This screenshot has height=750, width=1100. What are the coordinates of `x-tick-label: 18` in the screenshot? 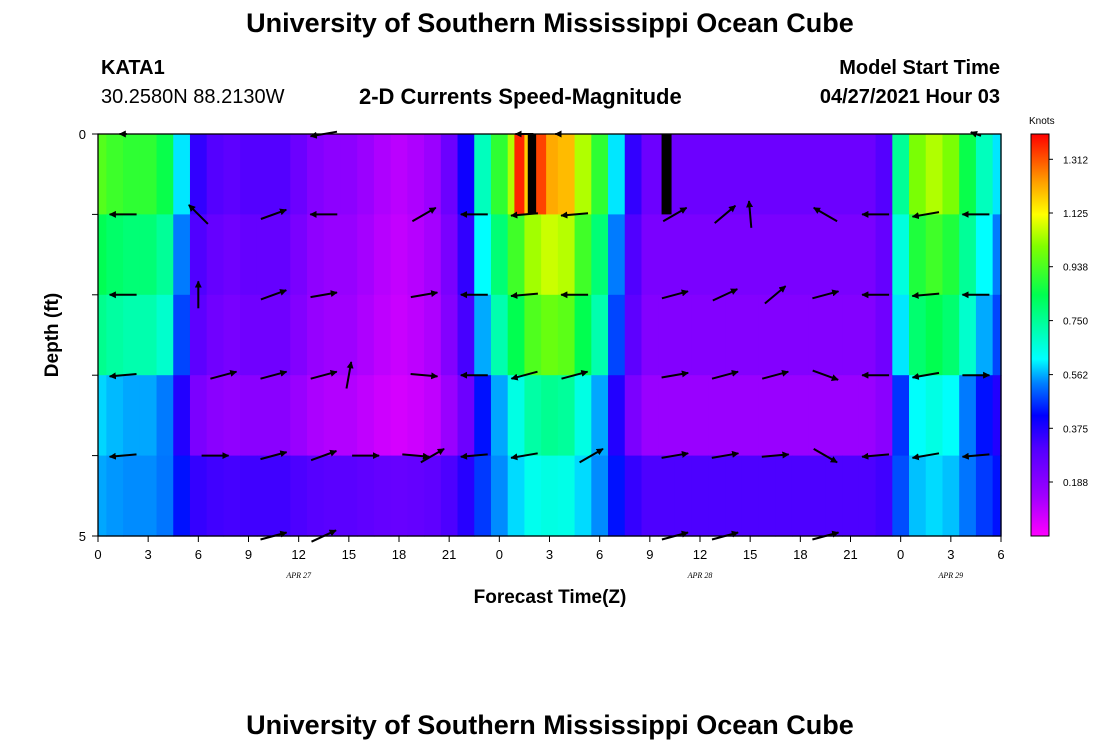 It's located at (399, 554).